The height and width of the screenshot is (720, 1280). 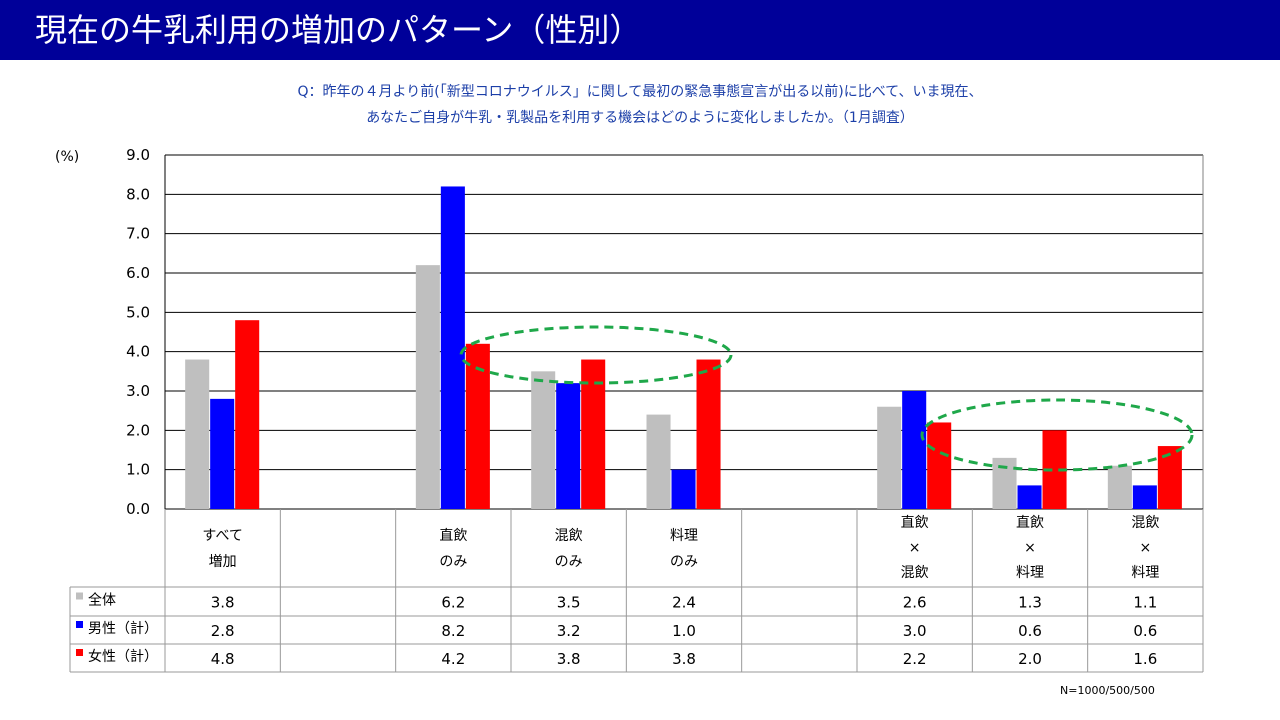 I want to click on legend-label: 女性（計）, so click(x=123, y=656).